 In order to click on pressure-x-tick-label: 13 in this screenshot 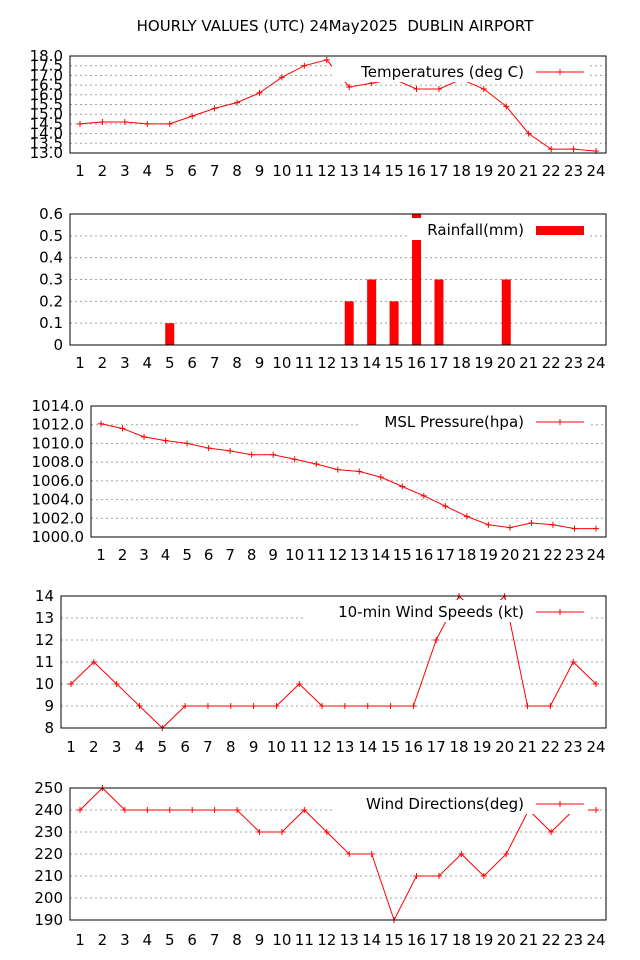, I will do `click(359, 555)`.